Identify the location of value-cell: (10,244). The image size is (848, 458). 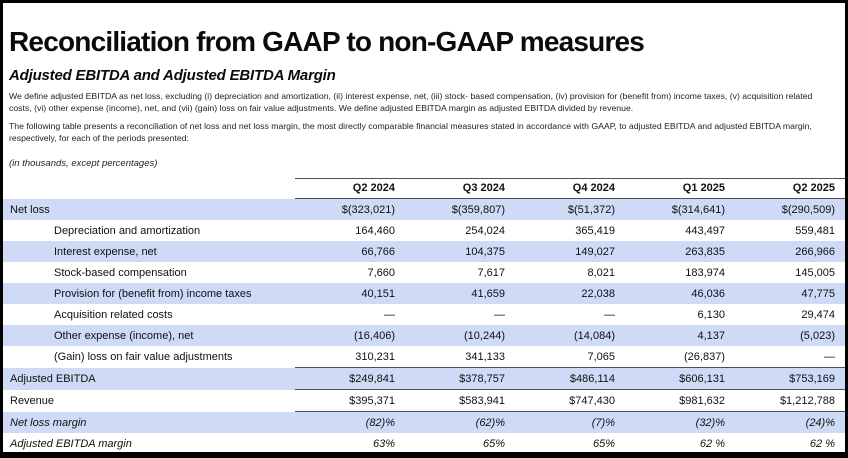
(484, 335).